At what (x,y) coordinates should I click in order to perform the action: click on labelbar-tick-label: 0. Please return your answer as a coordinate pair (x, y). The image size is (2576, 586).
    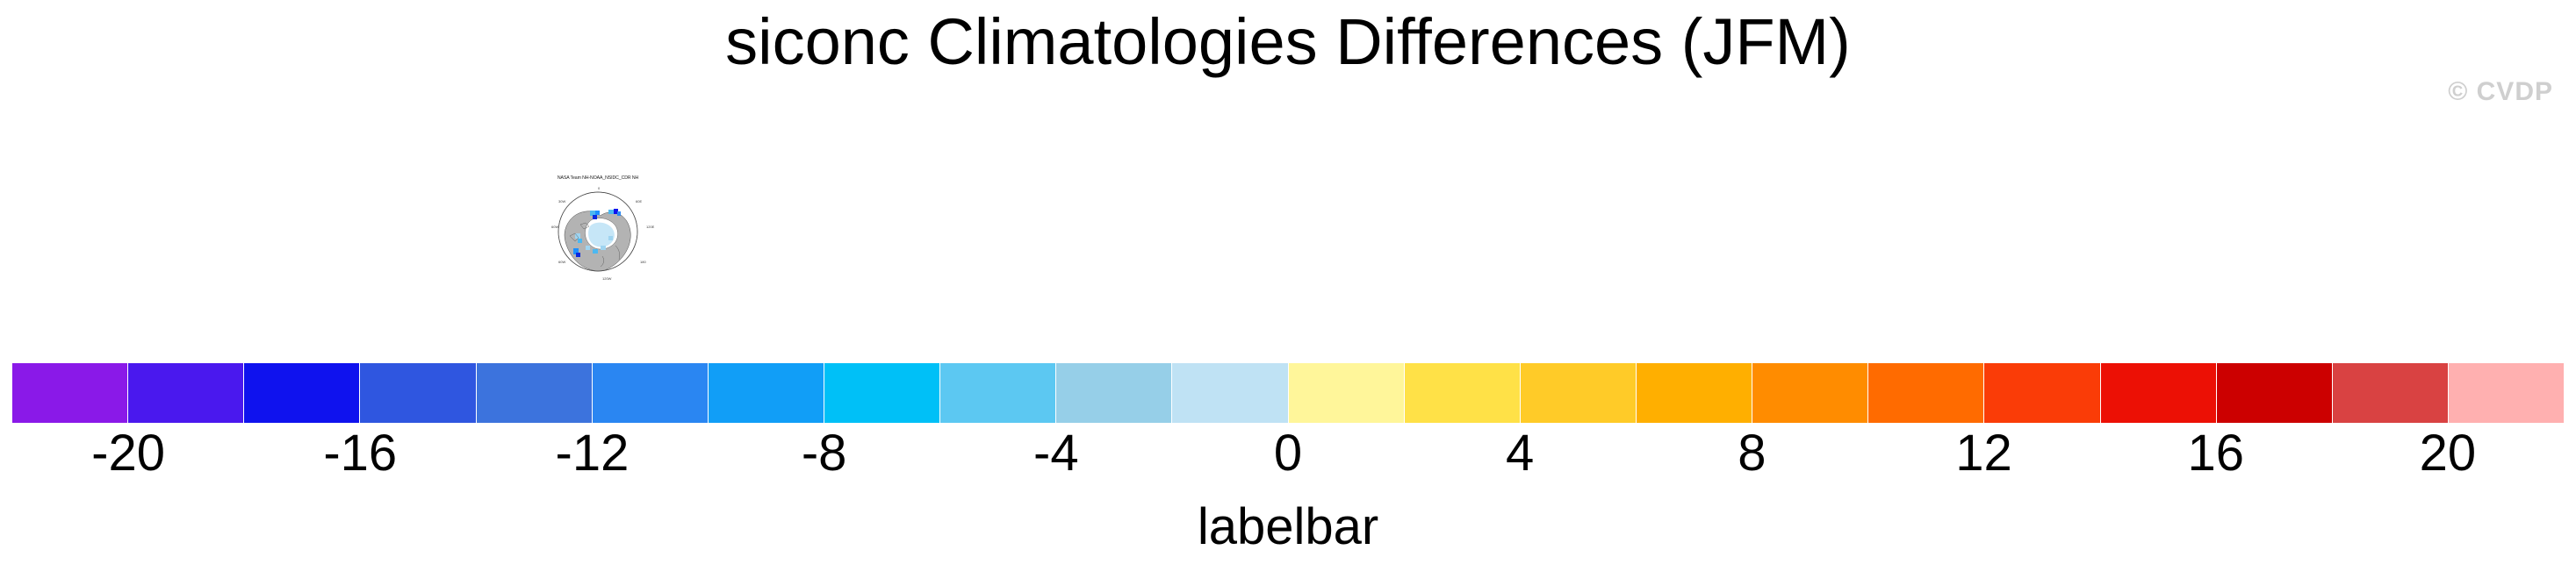
    Looking at the image, I should click on (1288, 454).